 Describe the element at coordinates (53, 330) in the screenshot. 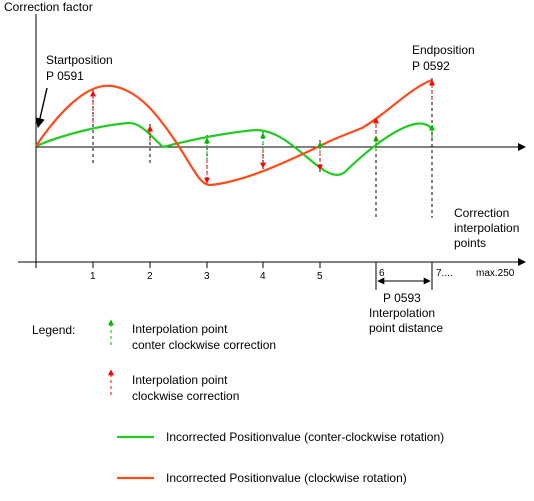

I see `legend-title: Legend:` at that location.